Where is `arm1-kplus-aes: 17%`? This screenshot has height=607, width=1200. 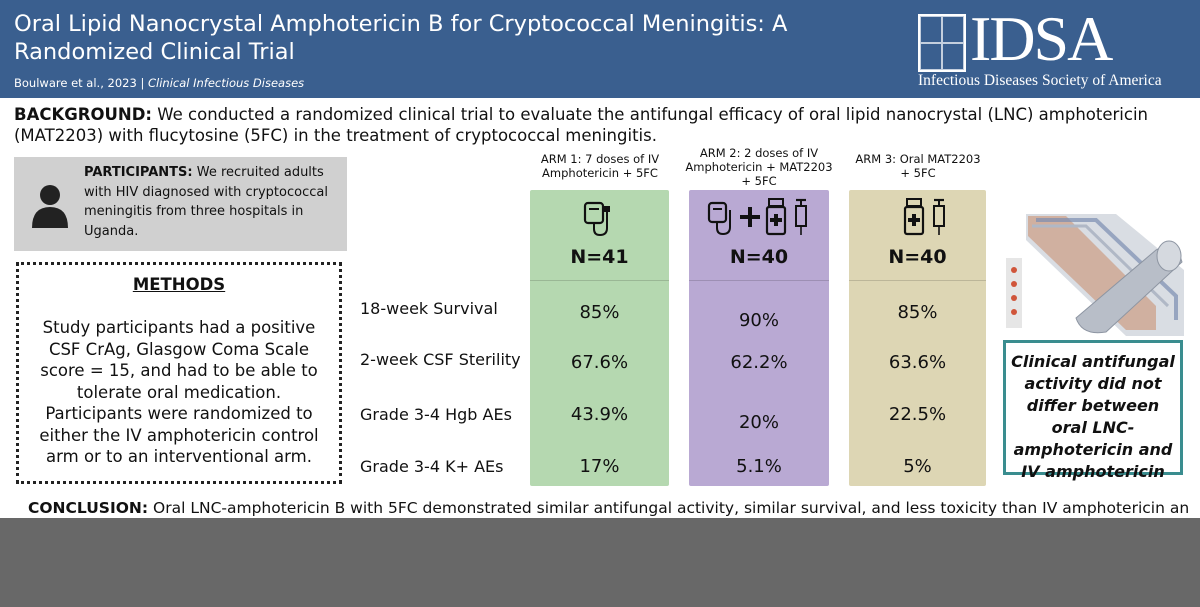 arm1-kplus-aes: 17% is located at coordinates (599, 466).